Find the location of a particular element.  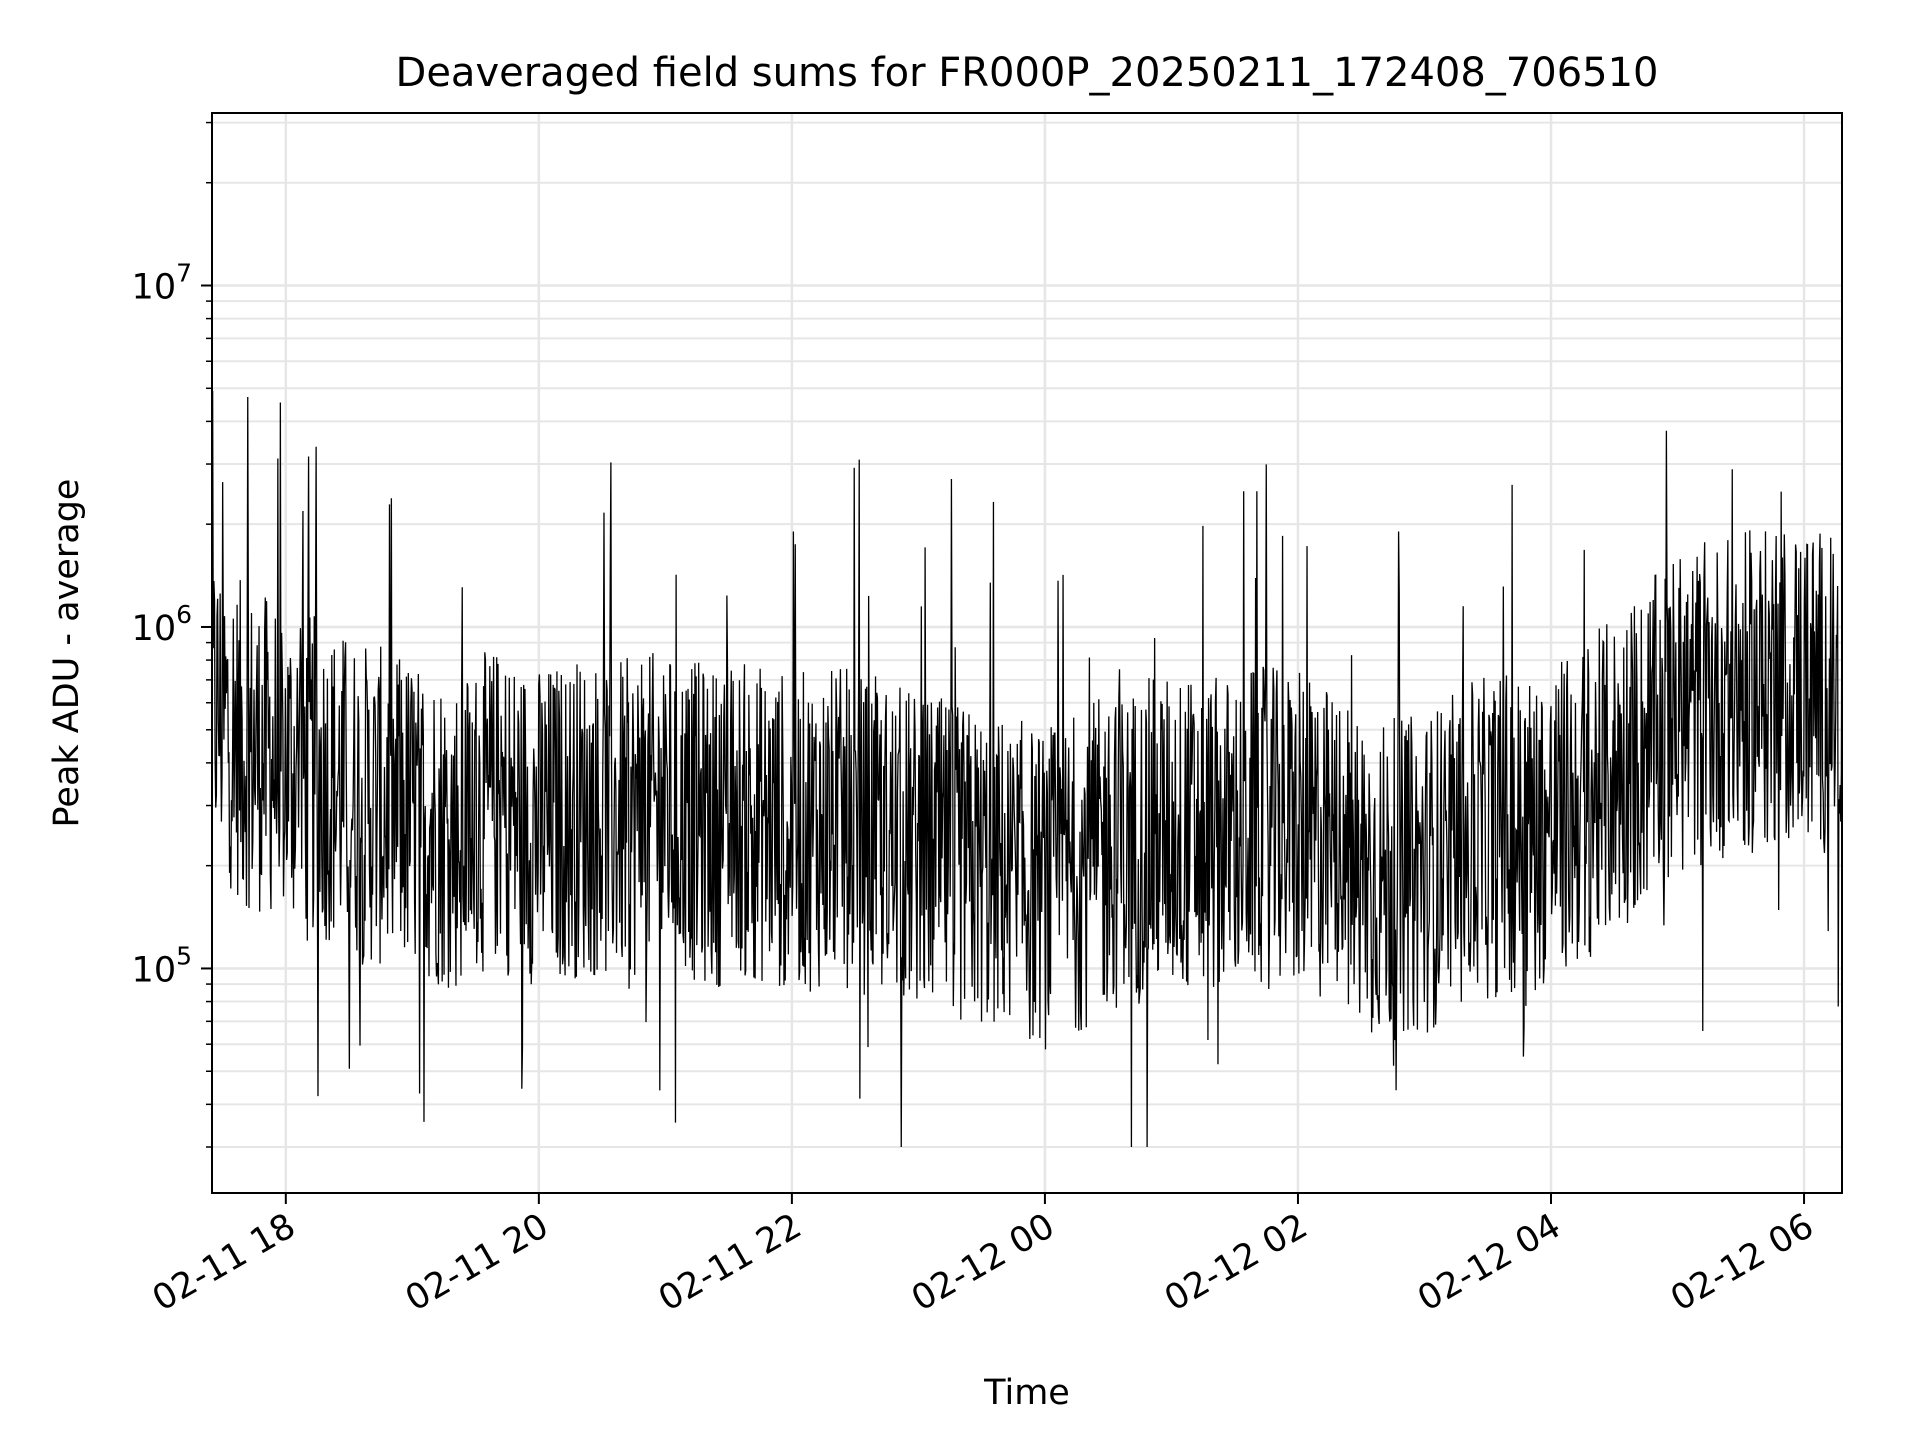

x-tick-label: 02-12 00 is located at coordinates (983, 1262).